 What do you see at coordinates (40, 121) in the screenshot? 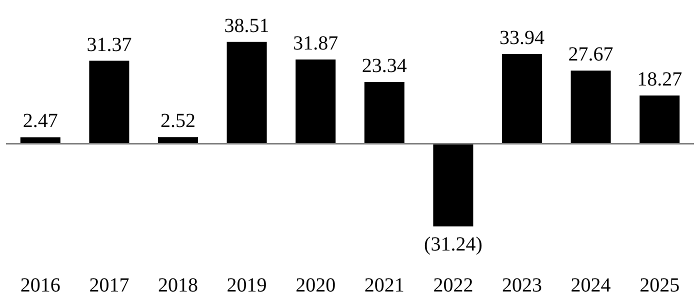
I see `data-label: 2.47` at bounding box center [40, 121].